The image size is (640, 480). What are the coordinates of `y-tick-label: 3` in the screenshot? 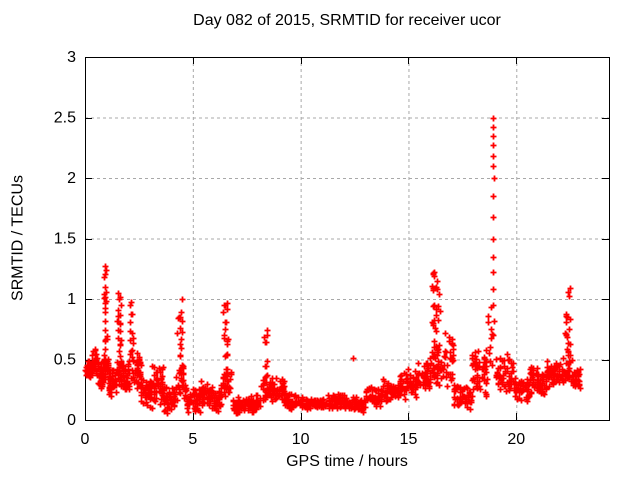 It's located at (71, 57).